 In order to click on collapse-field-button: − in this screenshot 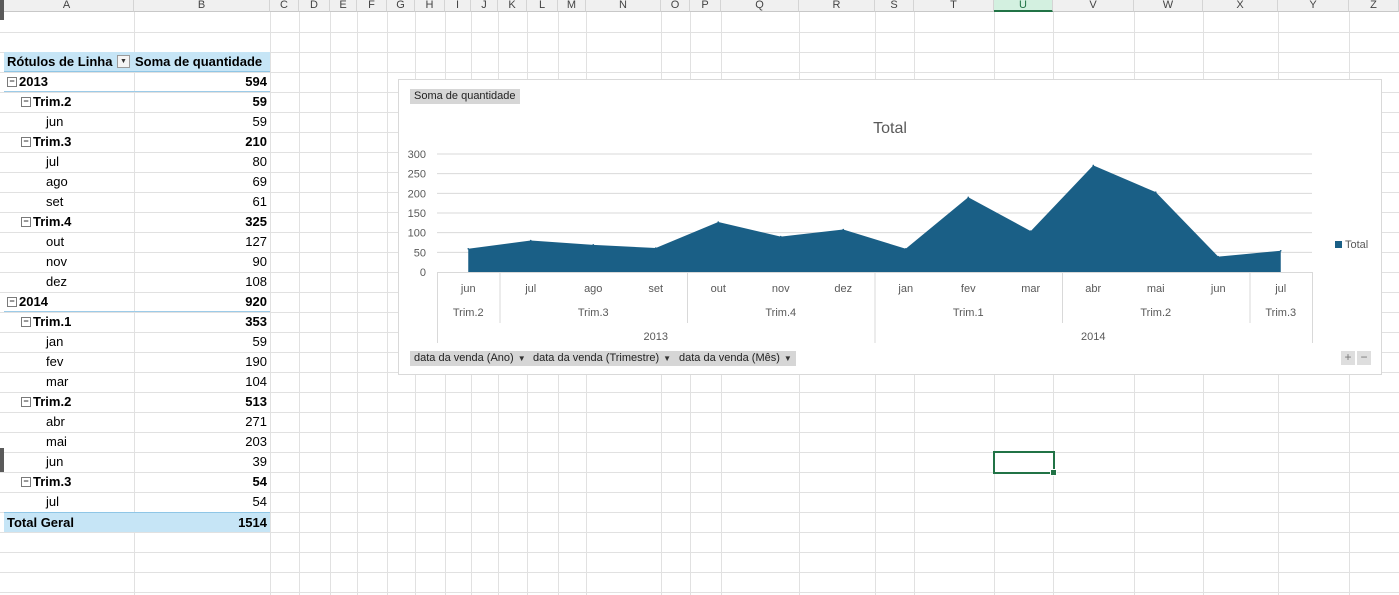, I will do `click(1364, 358)`.